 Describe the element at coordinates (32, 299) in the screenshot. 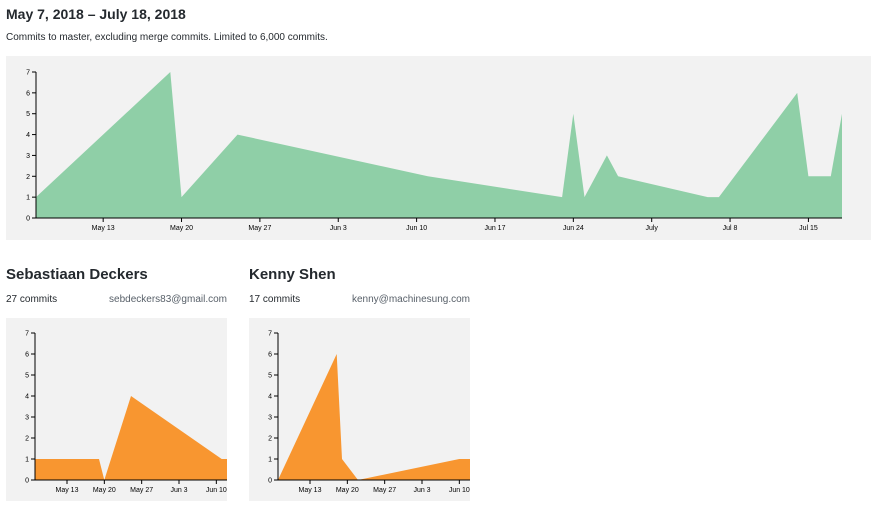

I see `contributor-commit-count: 27 commits` at that location.